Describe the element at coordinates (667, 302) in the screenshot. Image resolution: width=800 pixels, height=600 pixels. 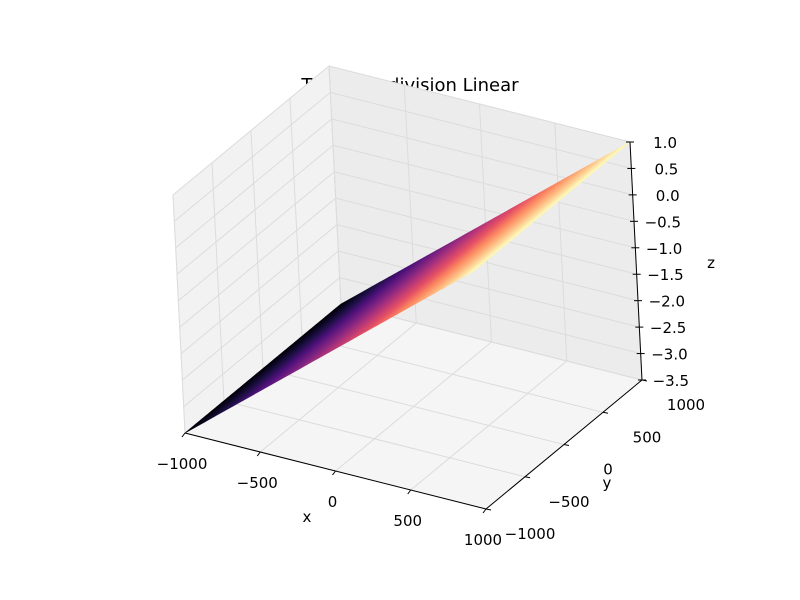
I see `z-tick-label: −2.0` at that location.